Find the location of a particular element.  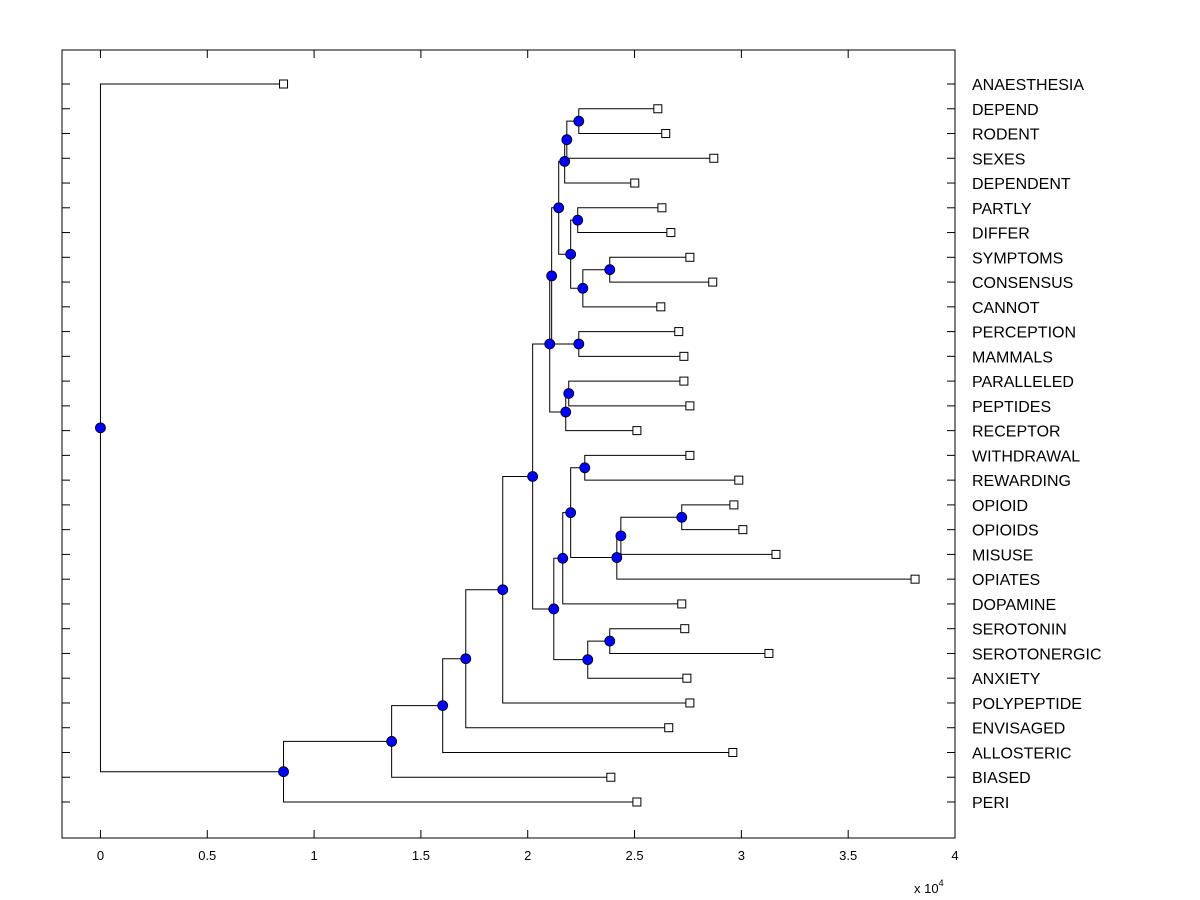

leaf-label: OPIOIDS is located at coordinates (1005, 531).